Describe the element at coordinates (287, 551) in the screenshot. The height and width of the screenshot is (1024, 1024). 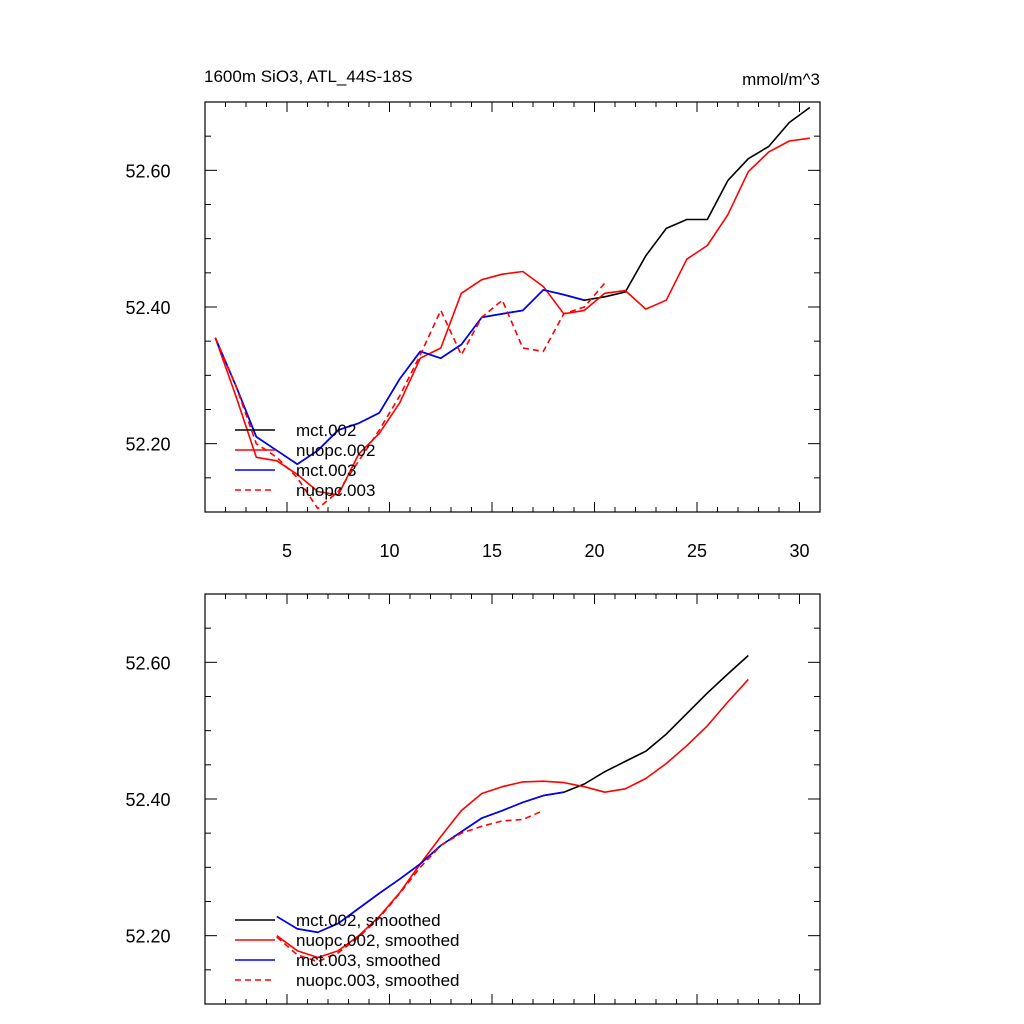
I see `top-x-tick-label: 5` at that location.